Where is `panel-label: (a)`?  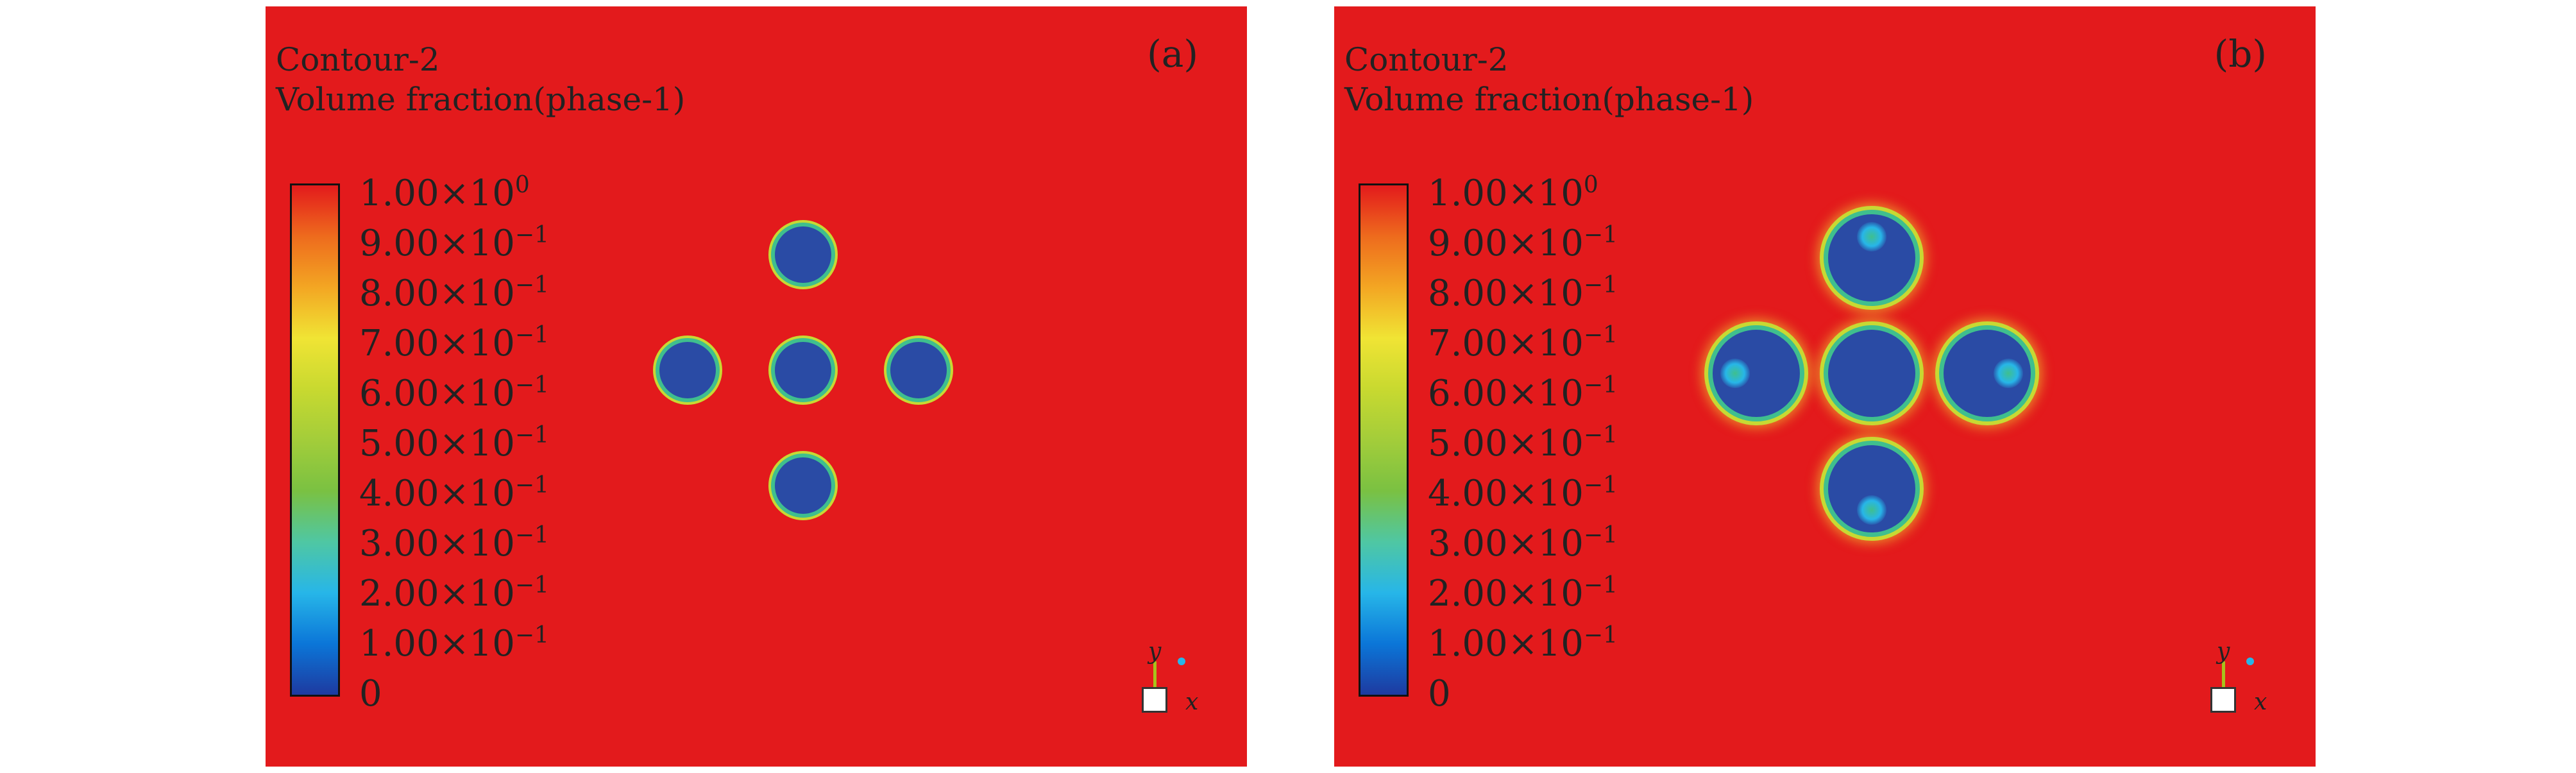 panel-label: (a) is located at coordinates (1172, 54).